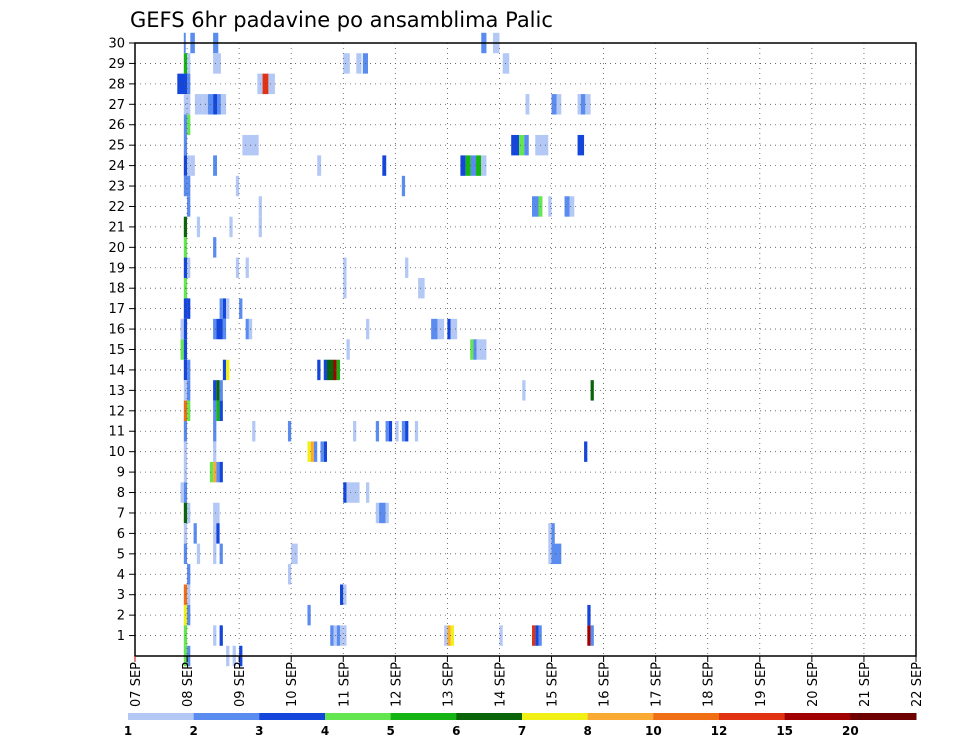 This screenshot has height=742, width=960. What do you see at coordinates (128, 731) in the screenshot?
I see `colorbar-label: 1` at bounding box center [128, 731].